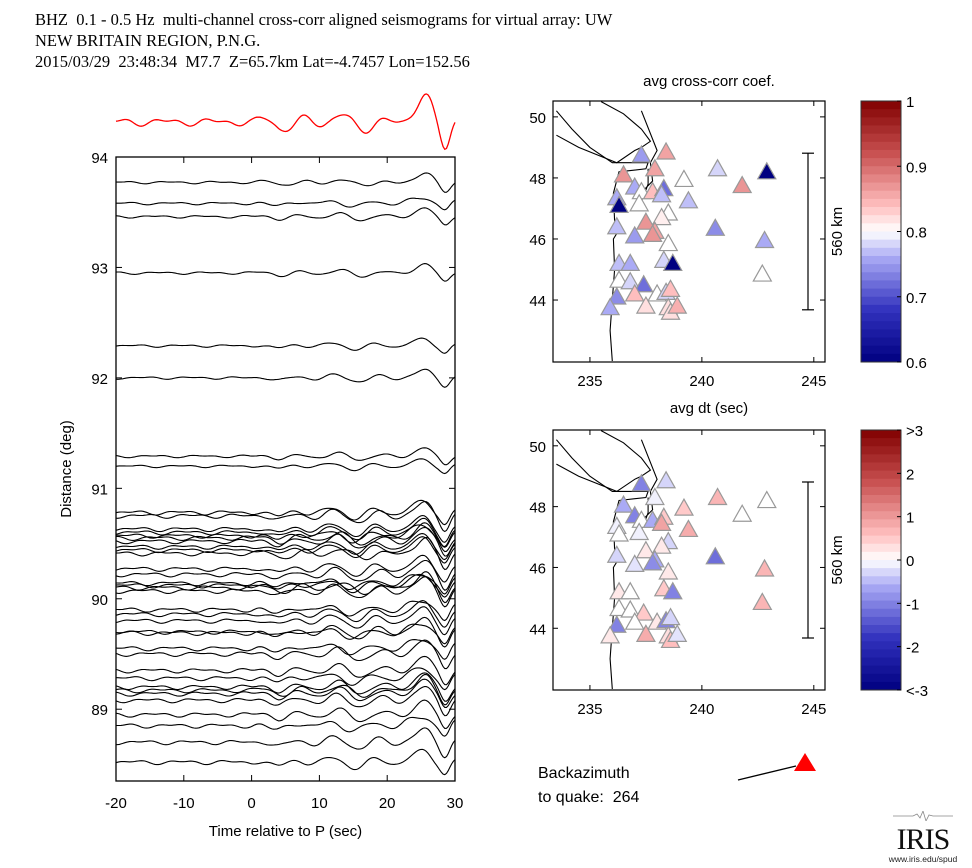  Describe the element at coordinates (99, 158) in the screenshot. I see `y-tick-label: 94` at that location.